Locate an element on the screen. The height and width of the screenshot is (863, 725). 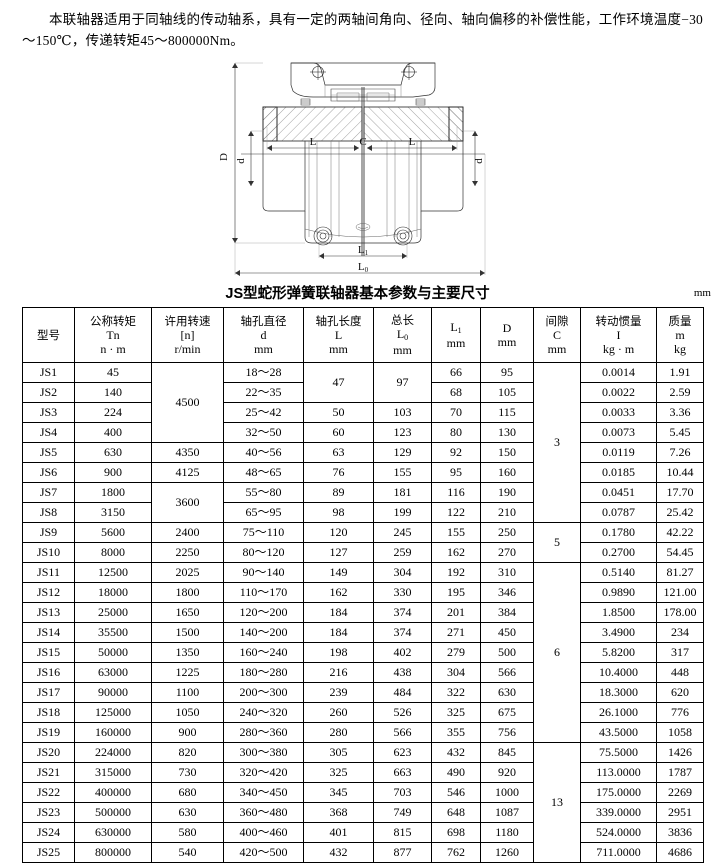
cell-nominal-torque: 630 is located at coordinates (113, 452).